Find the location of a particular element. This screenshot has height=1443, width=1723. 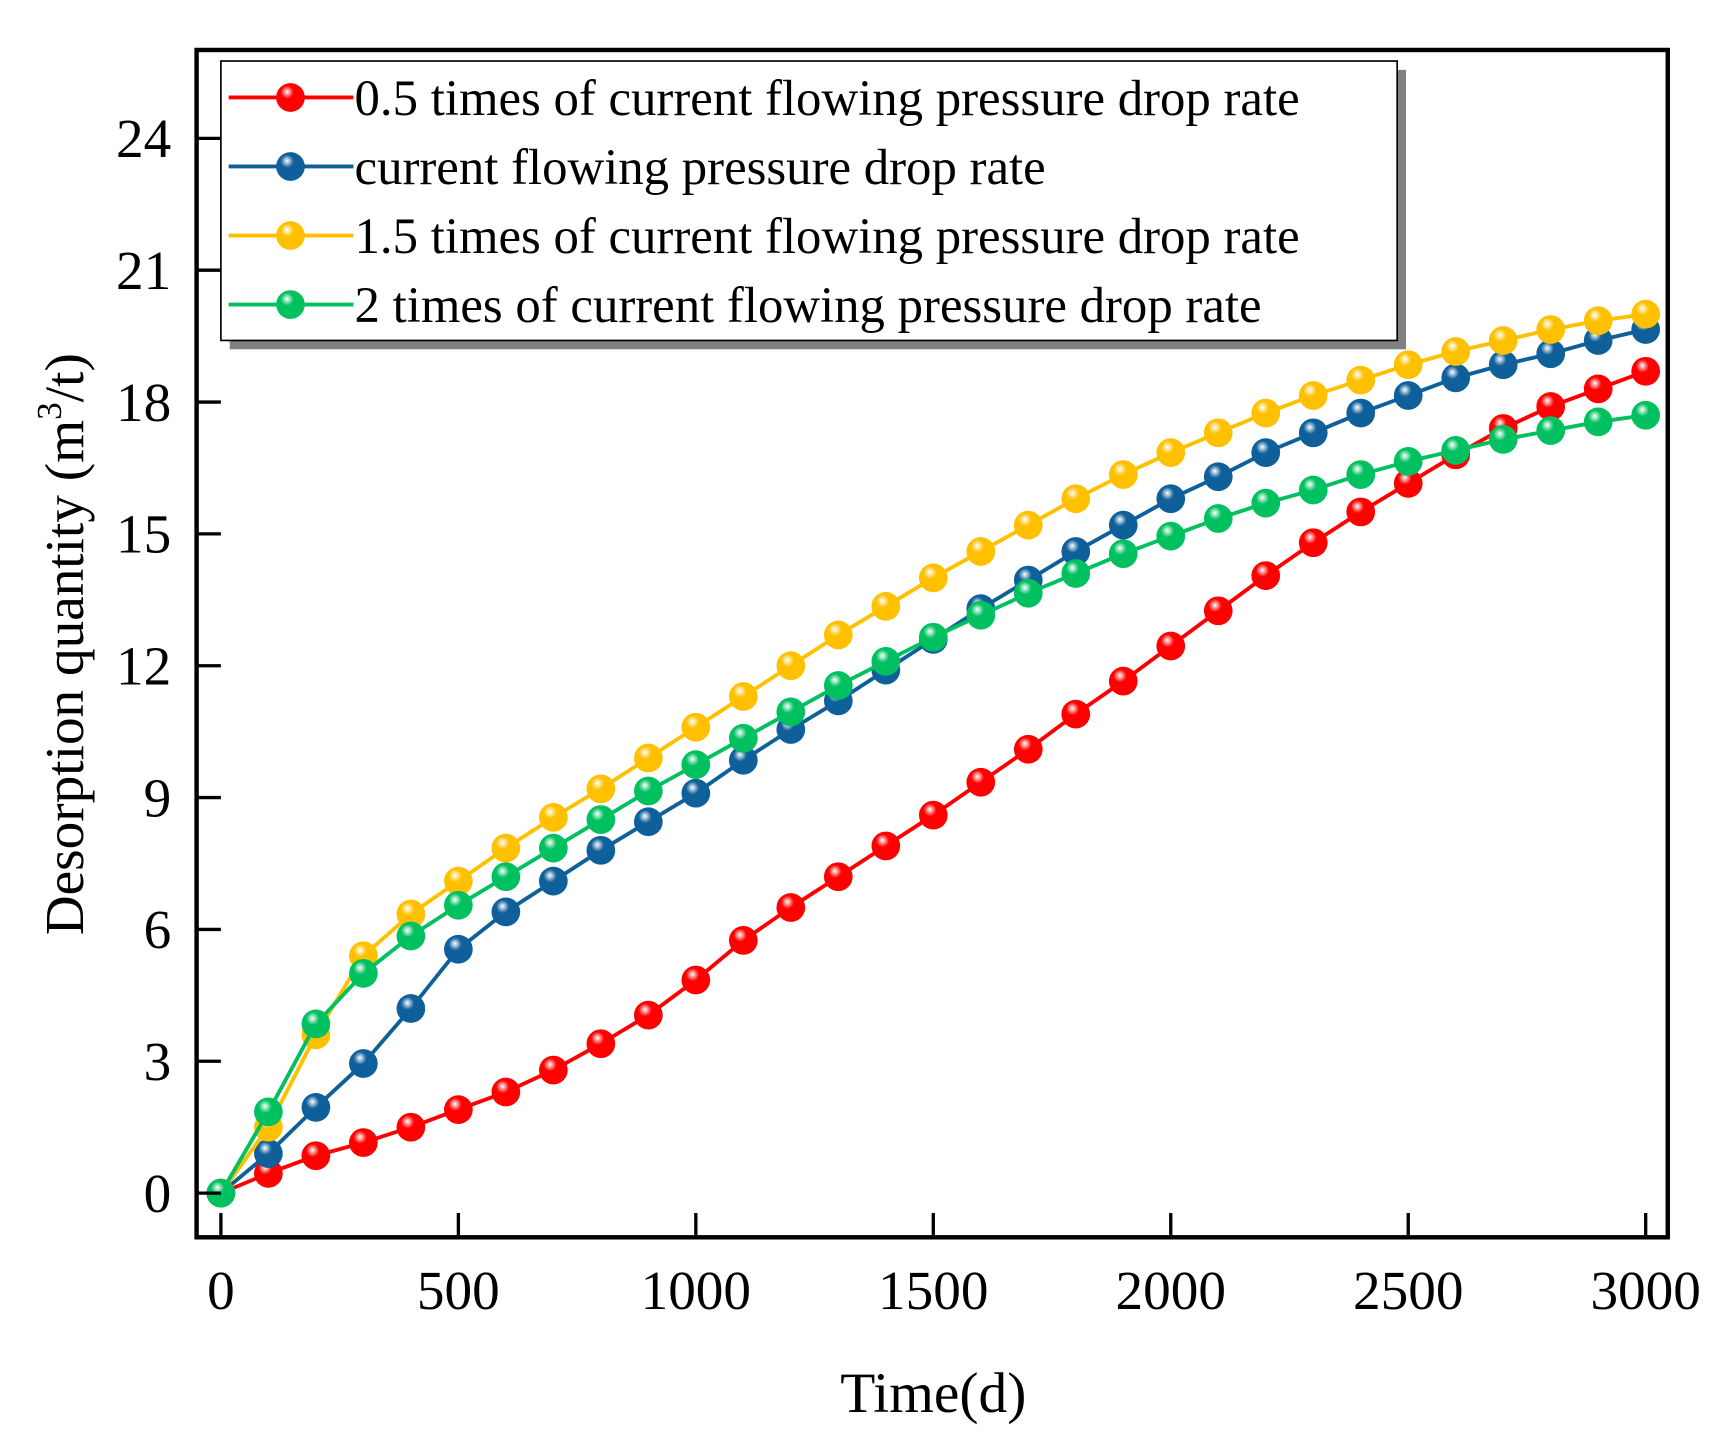

y-tick-label: 0 is located at coordinates (158, 1193).